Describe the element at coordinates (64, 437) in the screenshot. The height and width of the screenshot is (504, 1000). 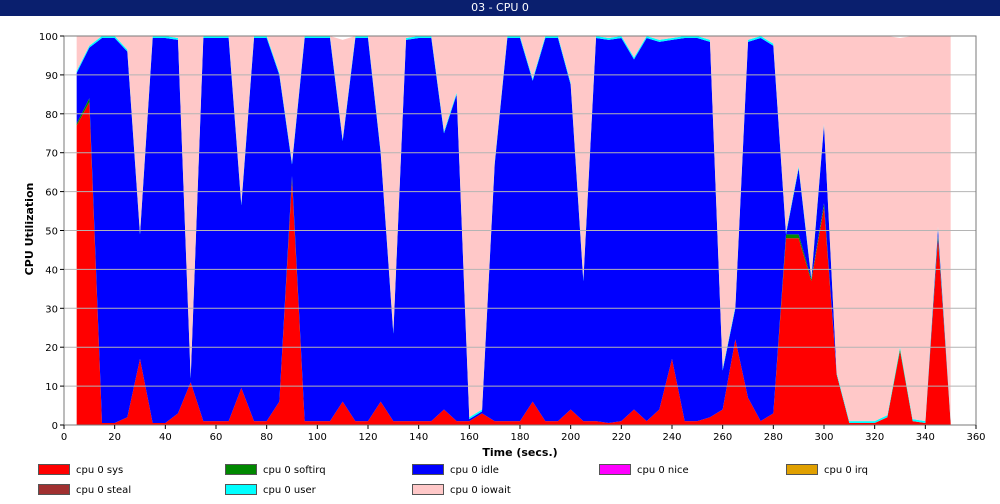
I see `x-tick-label: 0` at that location.